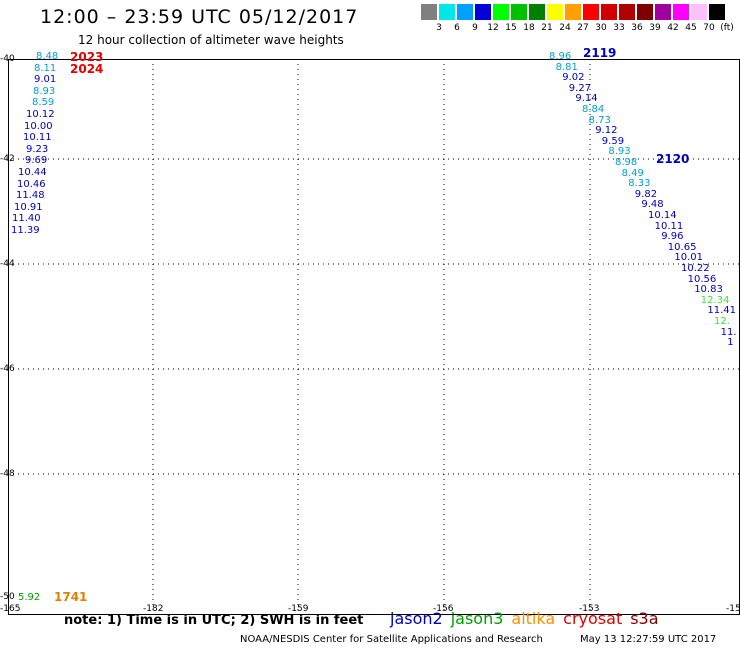 The image size is (740, 650). What do you see at coordinates (298, 609) in the screenshot?
I see `x-tick-label: -159` at bounding box center [298, 609].